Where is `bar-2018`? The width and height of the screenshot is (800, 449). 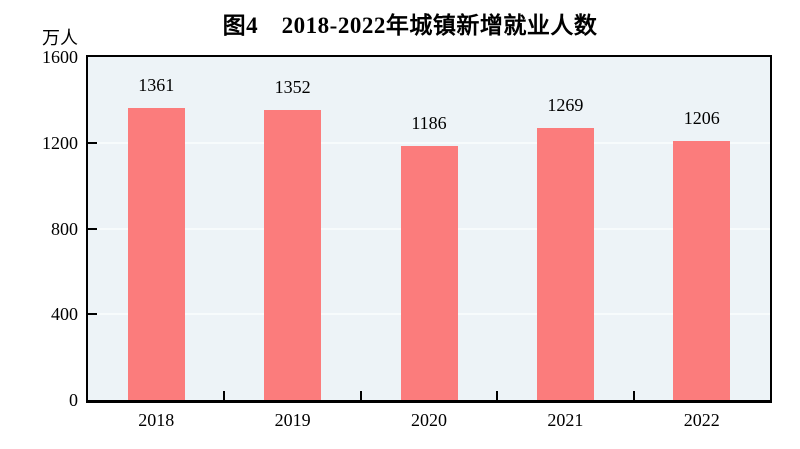
bar-2018 is located at coordinates (156, 254).